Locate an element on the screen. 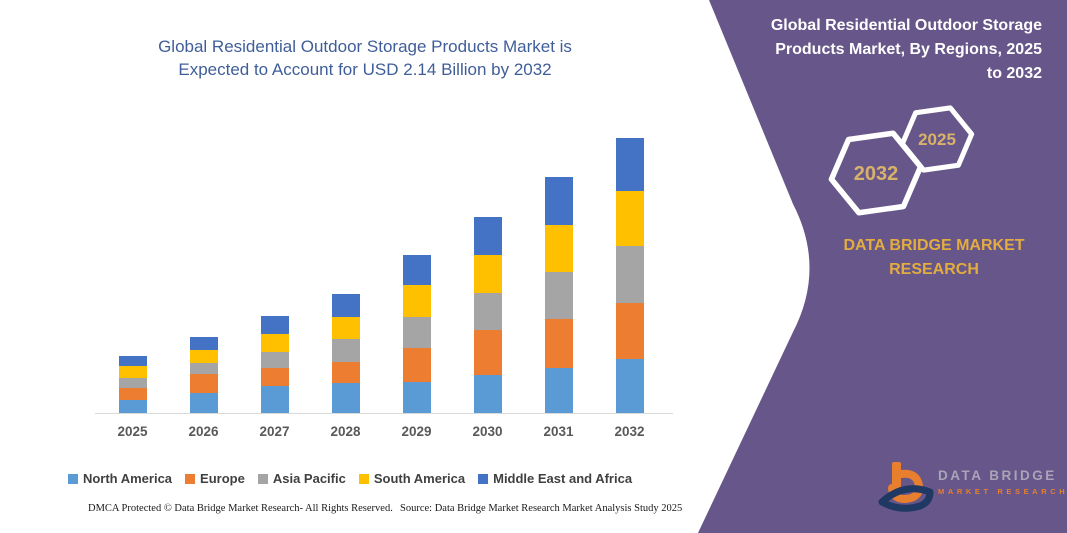  bar-segment-south-america-2030 is located at coordinates (487, 274).